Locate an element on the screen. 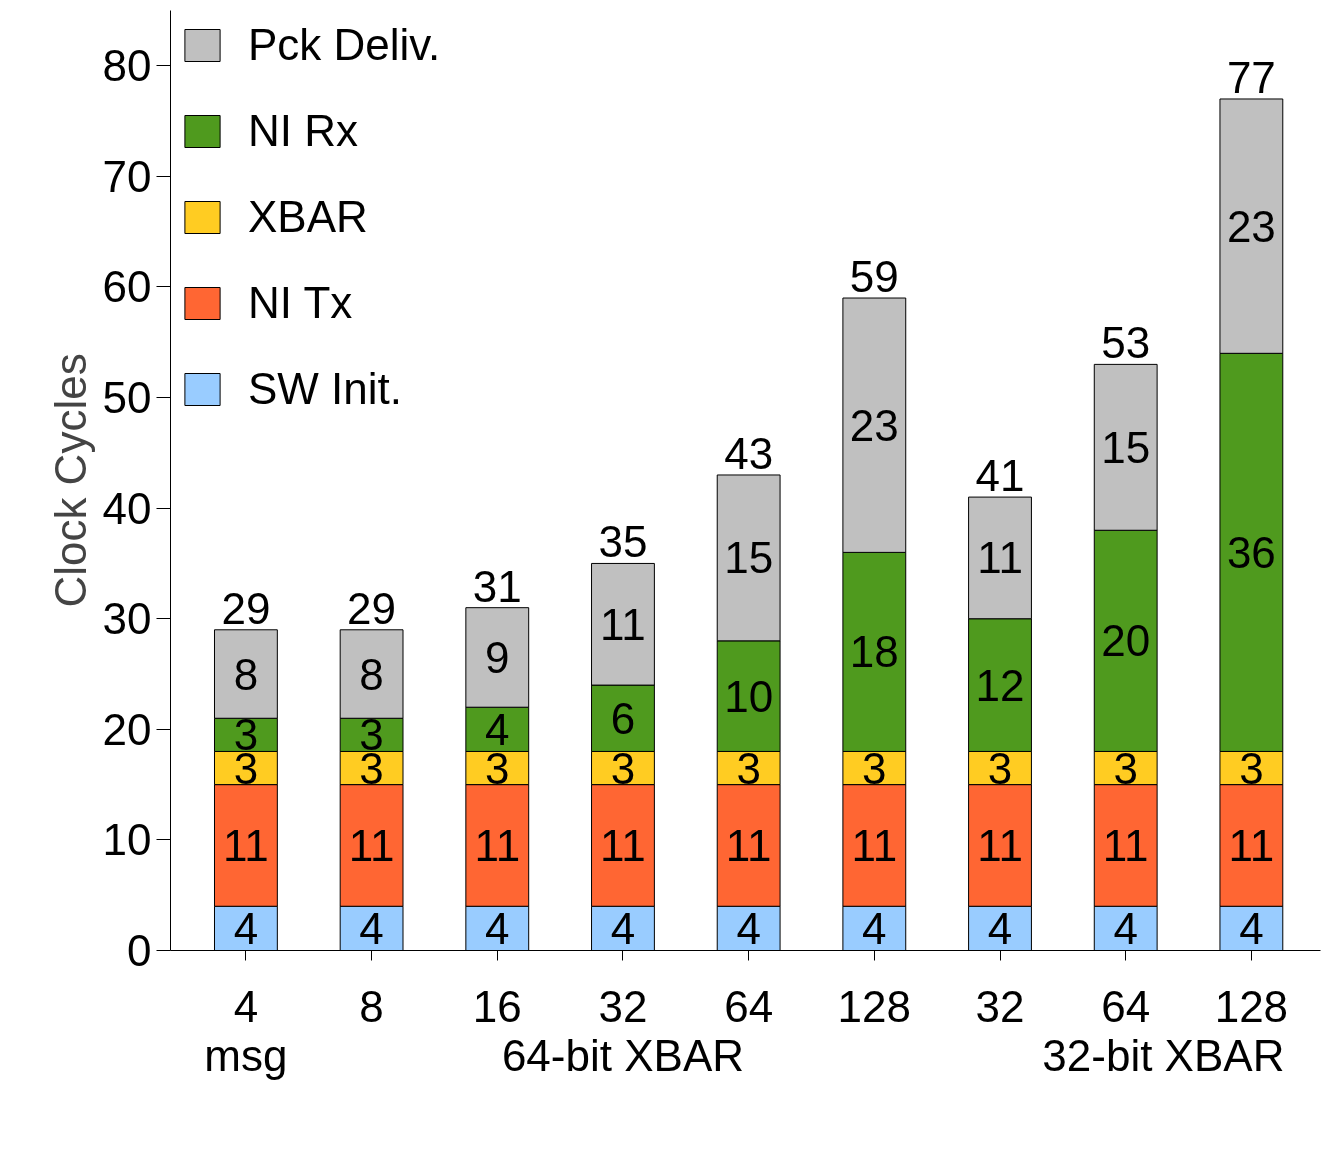 The height and width of the screenshot is (1152, 1338). x-tick-label: 8 is located at coordinates (371, 1006).